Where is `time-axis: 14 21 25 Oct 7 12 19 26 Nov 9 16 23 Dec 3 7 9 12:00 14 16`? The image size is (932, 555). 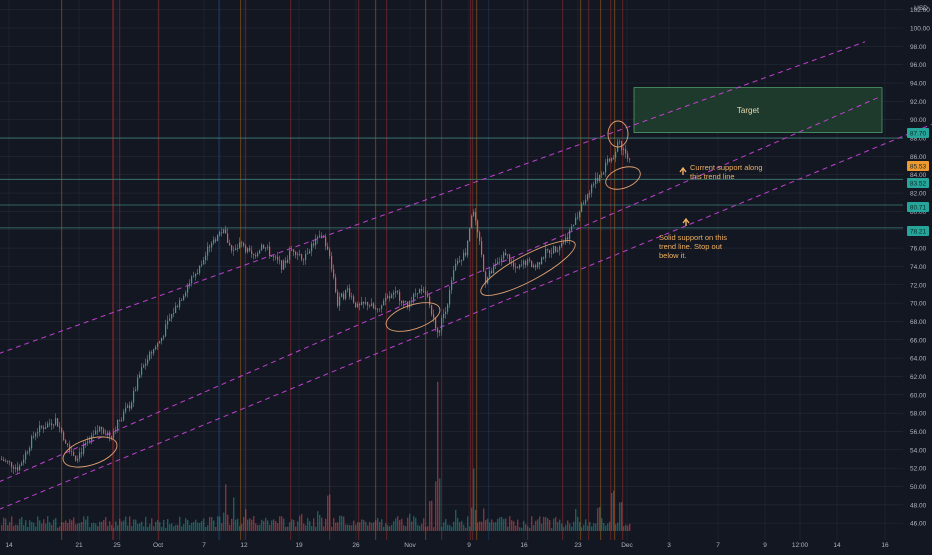
time-axis: 14 21 25 Oct 7 12 19 26 Nov 9 16 23 Dec 3 7 9 12:00 14 16 is located at coordinates (447, 545).